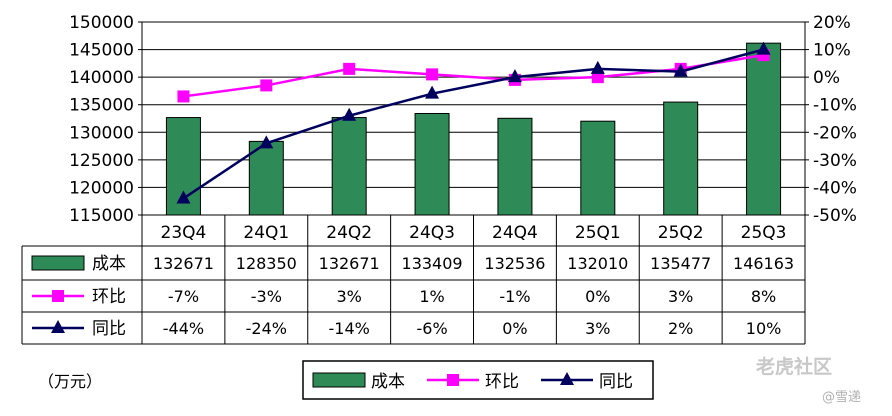 The height and width of the screenshot is (416, 892). I want to click on right-axis-tick-label: 20%, so click(832, 23).